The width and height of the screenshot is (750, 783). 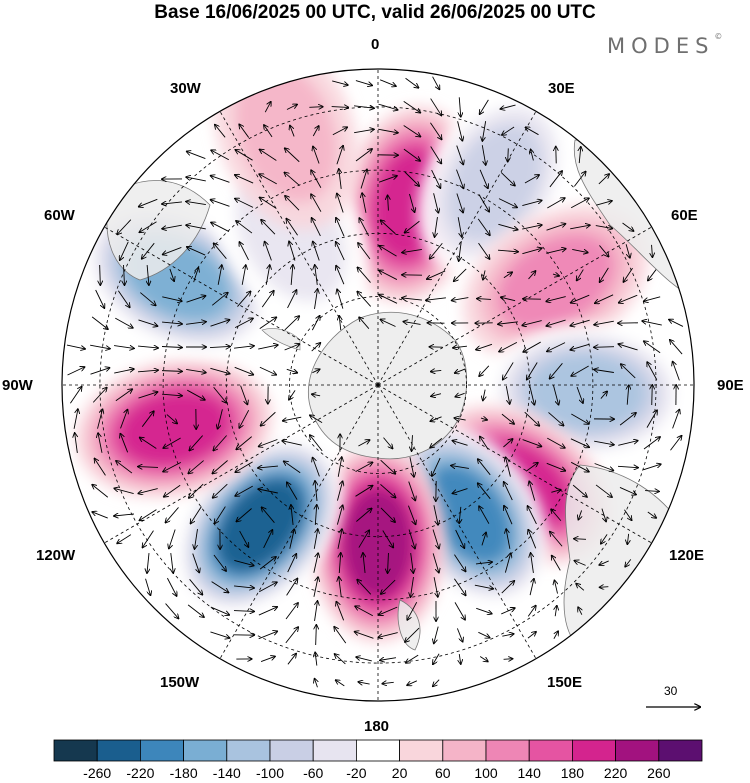 I want to click on colorbar-swatch, so click(x=75, y=750).